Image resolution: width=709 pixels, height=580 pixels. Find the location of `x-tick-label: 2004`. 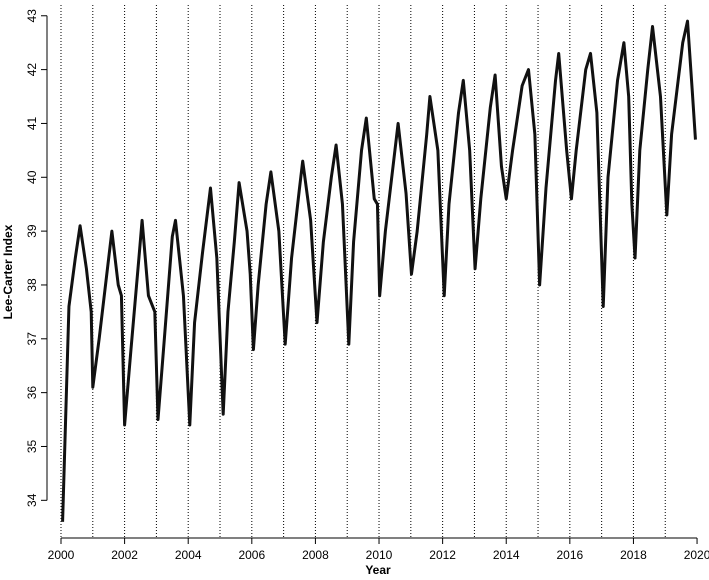

x-tick-label: 2004 is located at coordinates (188, 555).